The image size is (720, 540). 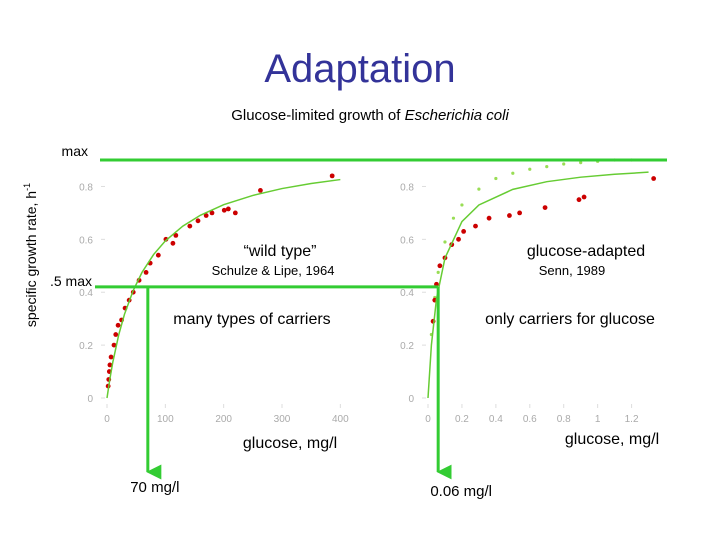 I want to click on reference-label: max, so click(x=75, y=151).